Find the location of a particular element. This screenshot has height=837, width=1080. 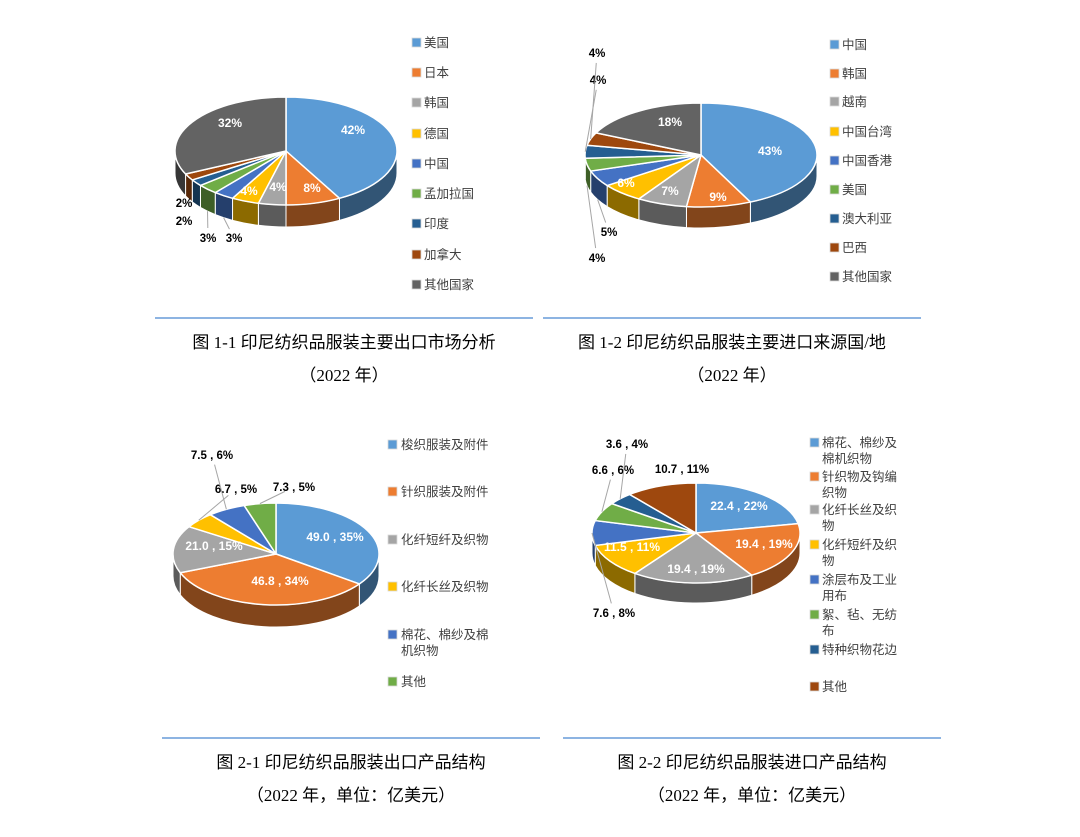

legend-label: 针织服装及附件 is located at coordinates (445, 491).